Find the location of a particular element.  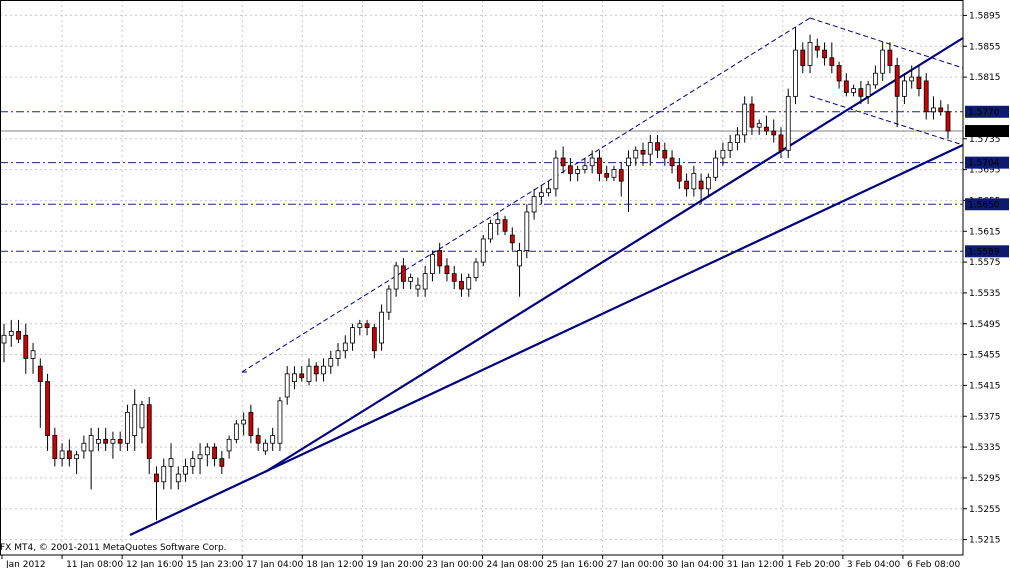

x-tick-label: Jan 2012 is located at coordinates (25, 564).